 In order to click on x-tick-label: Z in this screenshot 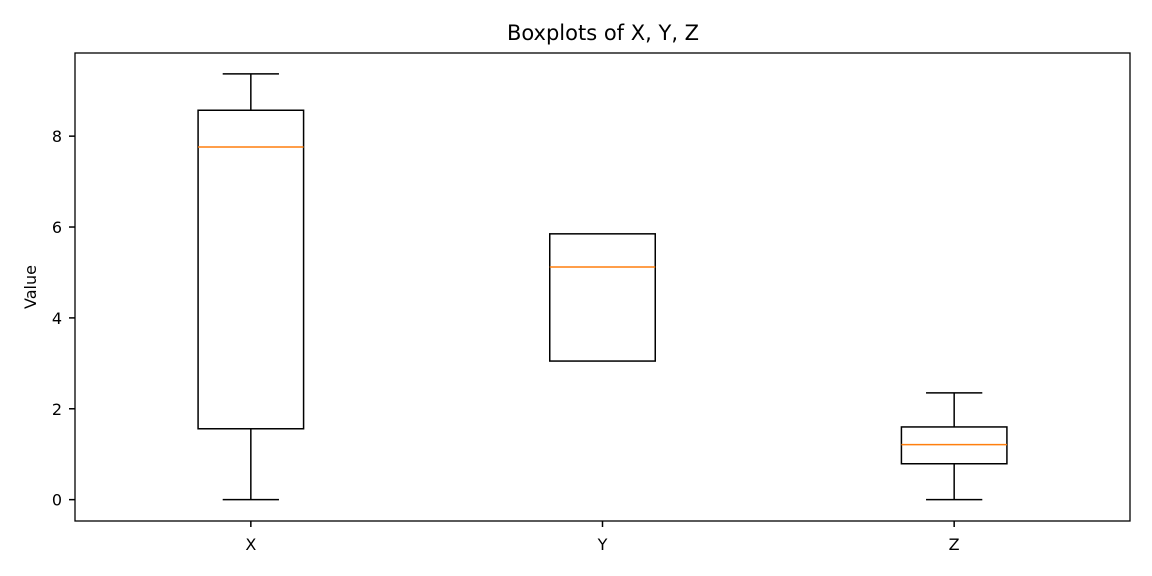, I will do `click(954, 544)`.